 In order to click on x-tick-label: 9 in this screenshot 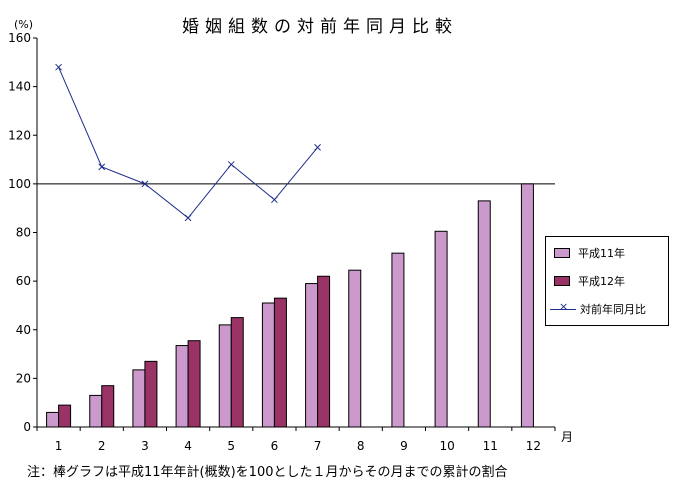, I will do `click(404, 446)`.